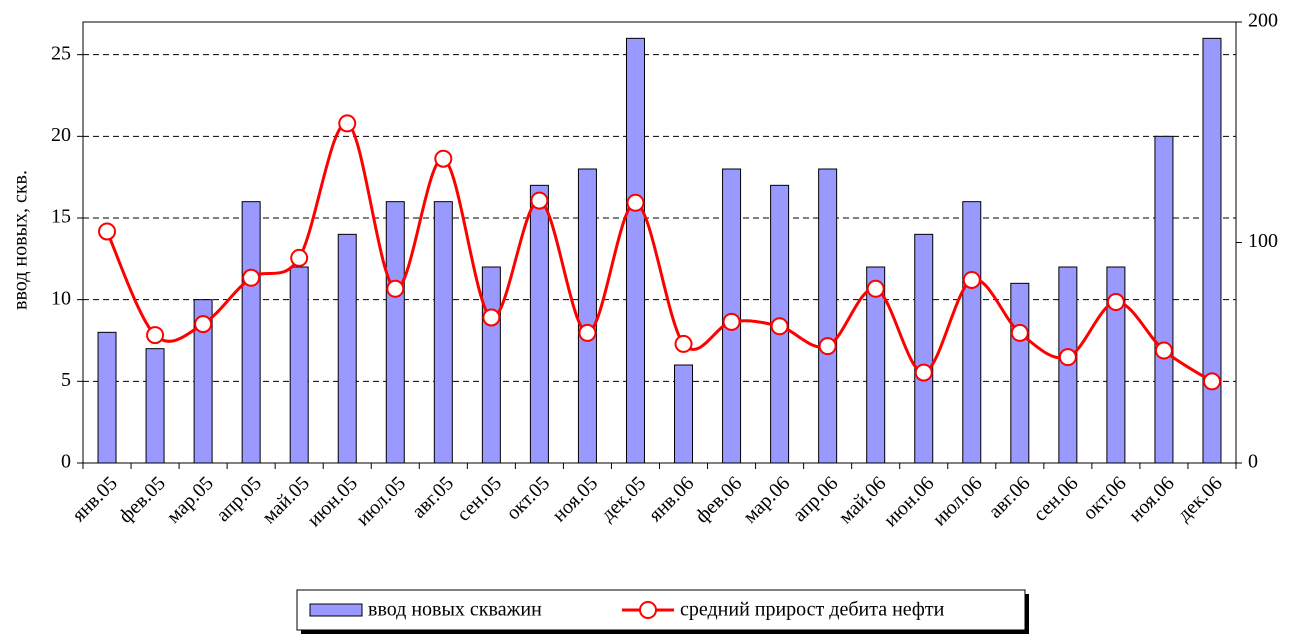 The width and height of the screenshot is (1314, 635). Describe the element at coordinates (648, 610) in the screenshot. I see `legend-marker` at that location.